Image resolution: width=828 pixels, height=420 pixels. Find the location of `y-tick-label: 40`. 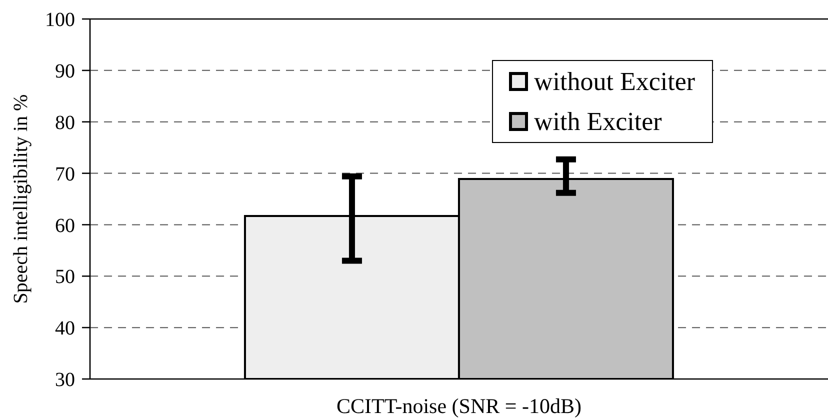

y-tick-label: 40 is located at coordinates (65, 329).